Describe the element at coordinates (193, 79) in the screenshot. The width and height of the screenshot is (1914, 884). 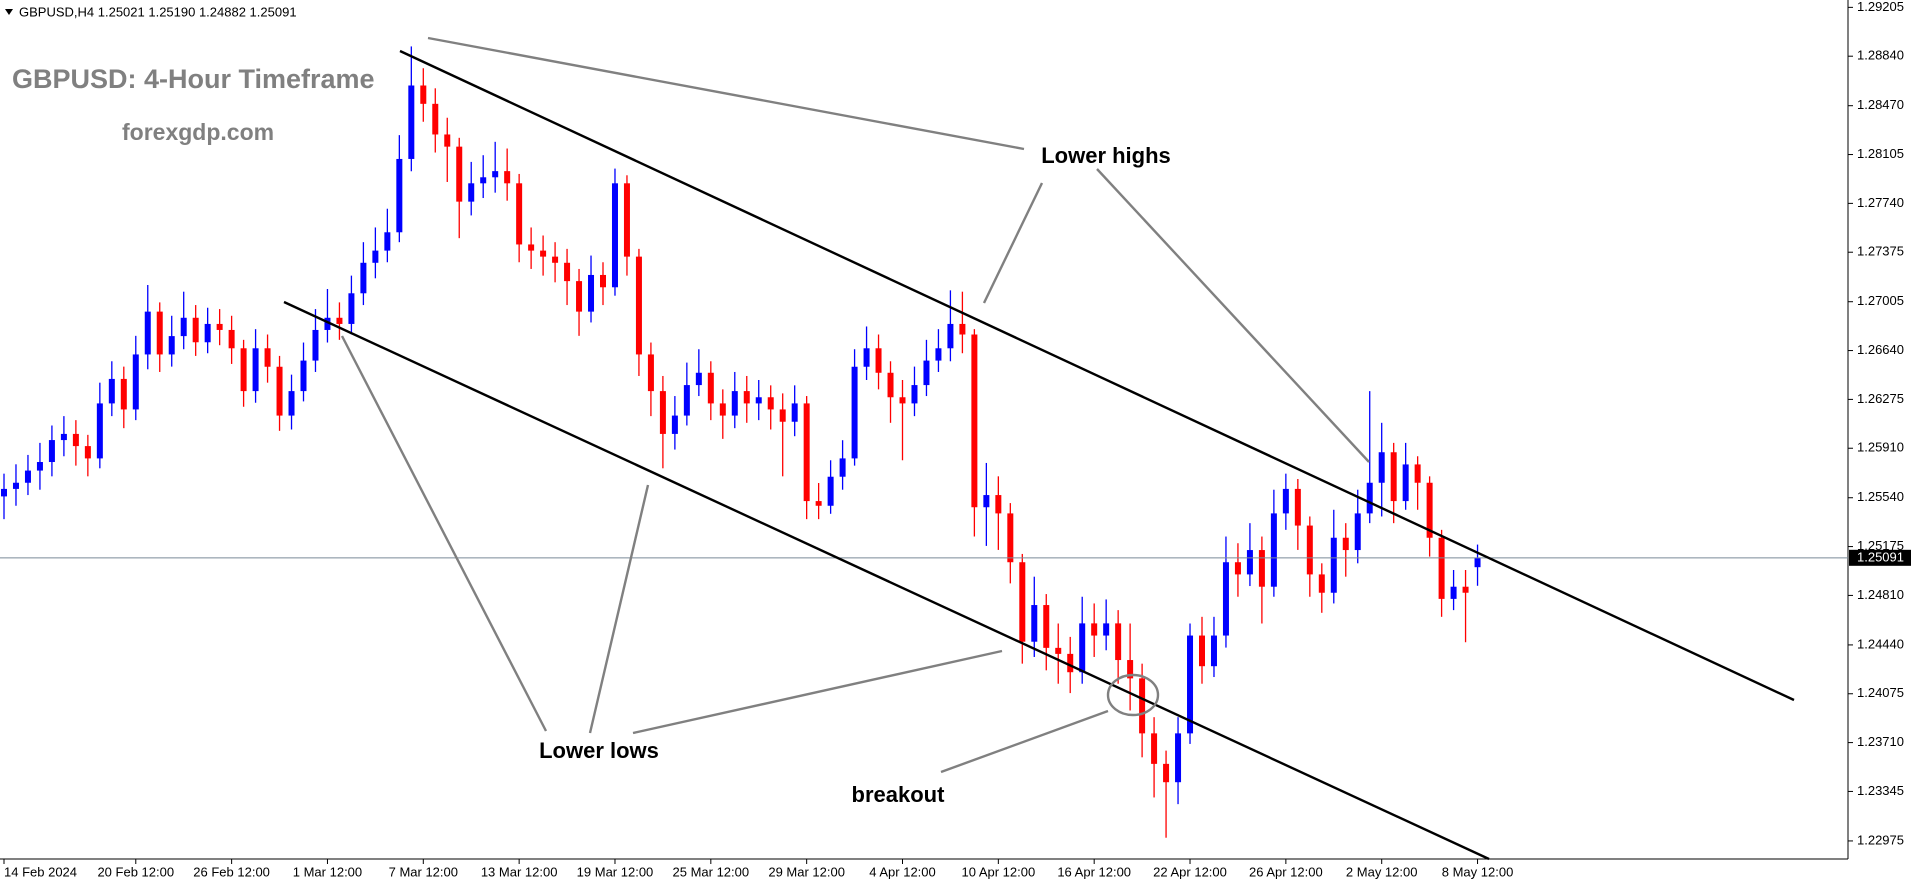
I see `chart-title: GBPUSD: 4-Hour Timeframe` at that location.